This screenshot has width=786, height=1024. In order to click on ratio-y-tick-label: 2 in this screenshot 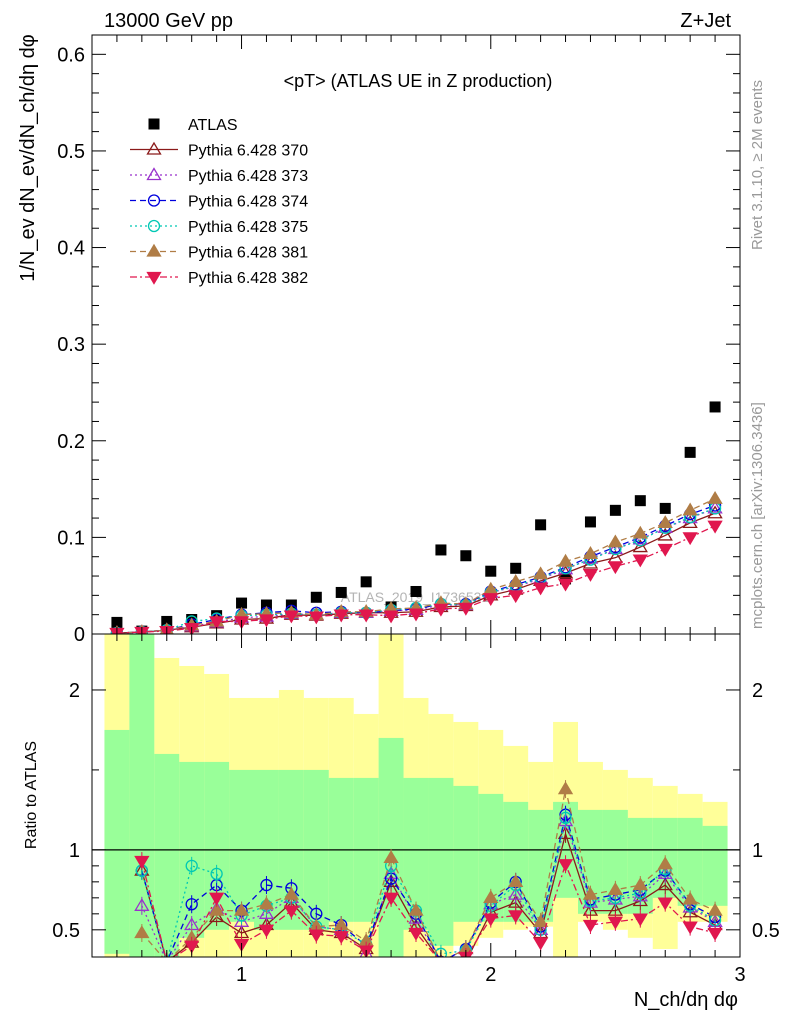, I will do `click(74, 691)`.